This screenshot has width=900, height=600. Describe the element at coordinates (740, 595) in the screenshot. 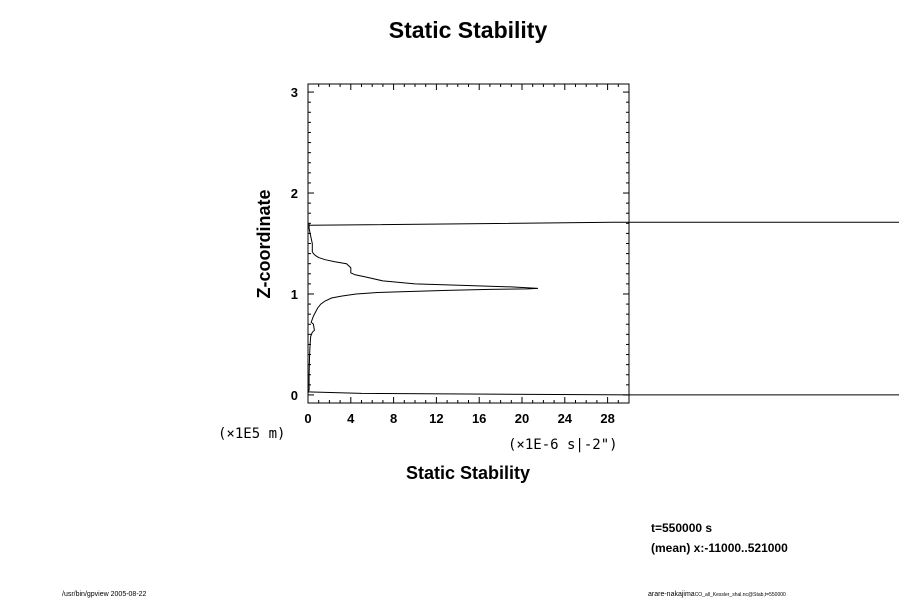

I see `footer-right-small: CO_all_Kessler_shal.nc@Stab,t=550000` at that location.